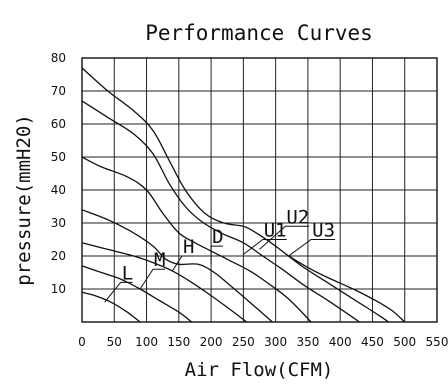 The height and width of the screenshot is (385, 448). I want to click on chart-title: Performance Curves, so click(259, 33).